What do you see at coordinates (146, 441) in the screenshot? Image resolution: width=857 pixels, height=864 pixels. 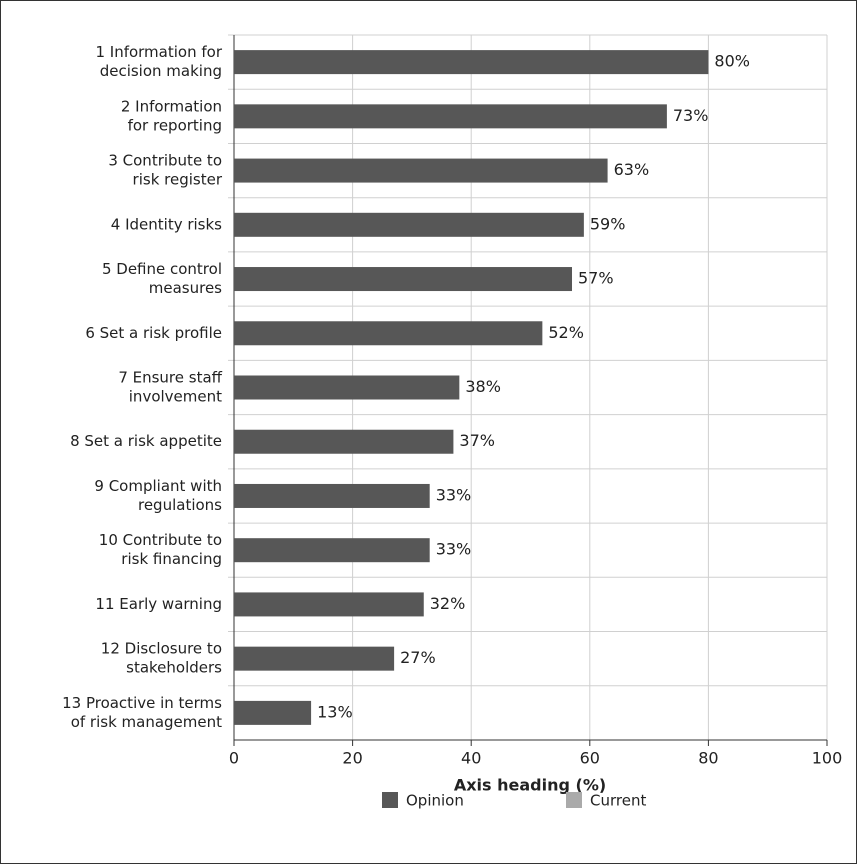 I see `y-tick-label: 8 Set a risk appetite` at bounding box center [146, 441].